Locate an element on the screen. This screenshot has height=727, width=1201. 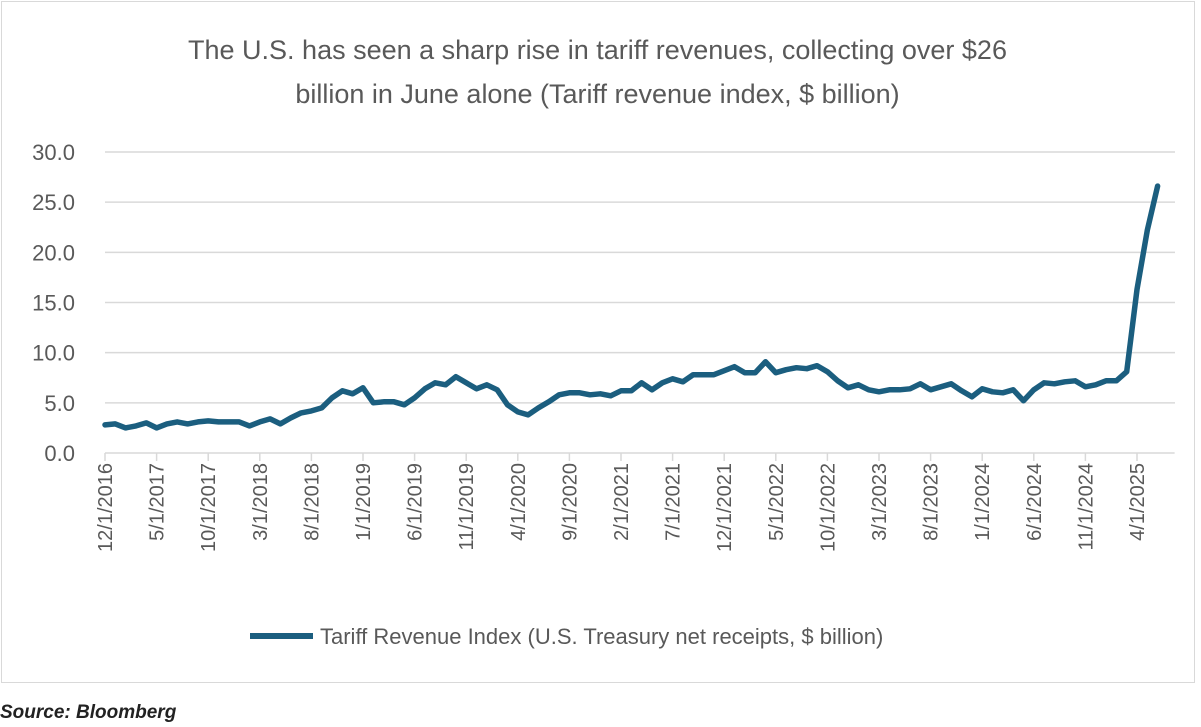
y-tick-label: 25.0 is located at coordinates (53, 202).